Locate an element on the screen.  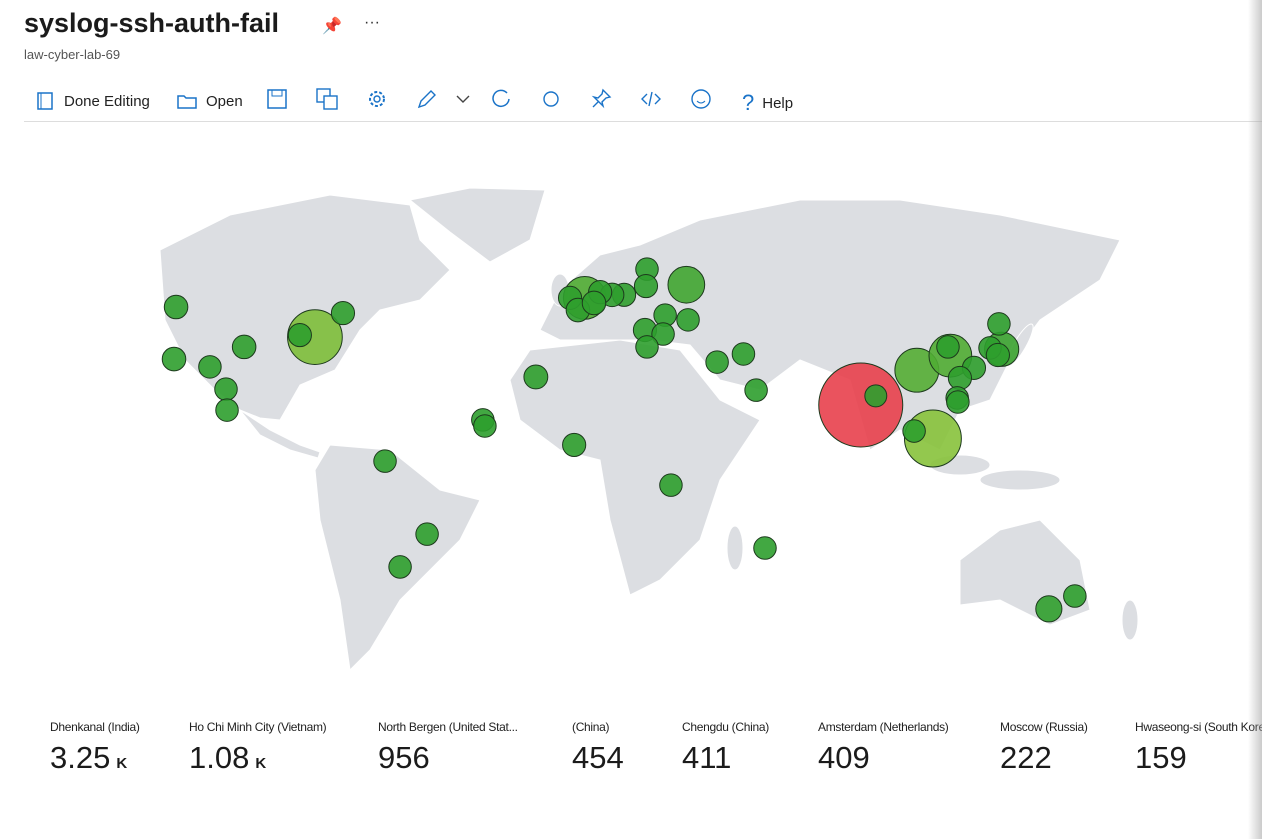
dropdown-icon is located at coordinates (463, 99).